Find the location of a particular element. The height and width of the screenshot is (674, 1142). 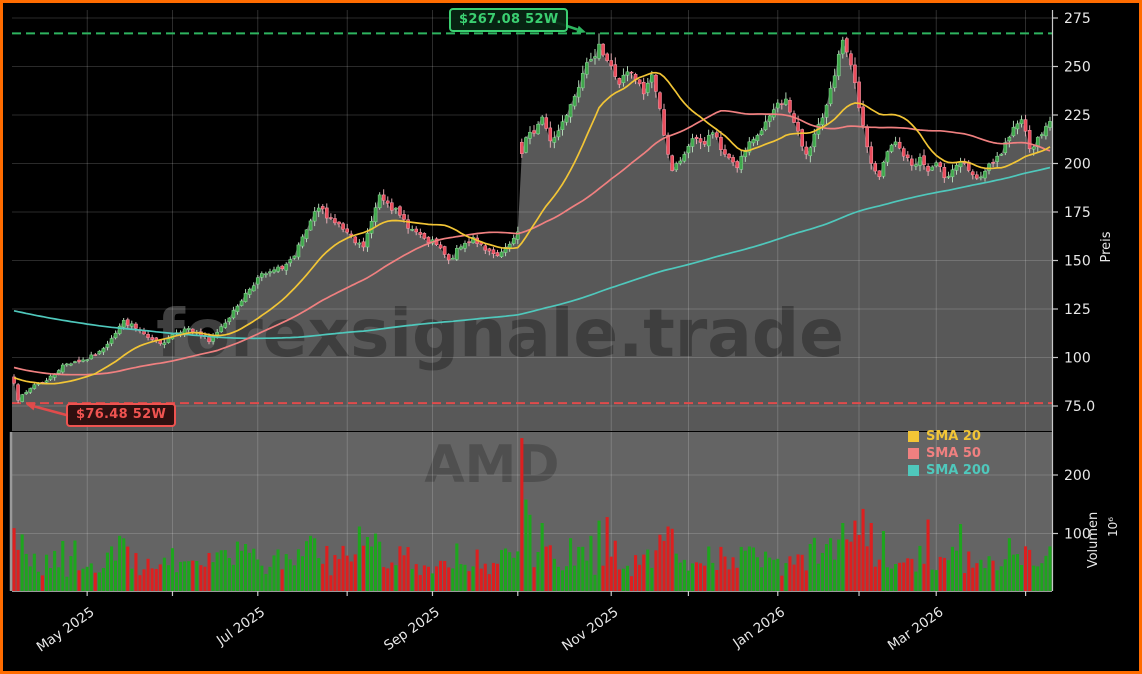

legend-row-sma200: SMA 200 is located at coordinates (949, 470).